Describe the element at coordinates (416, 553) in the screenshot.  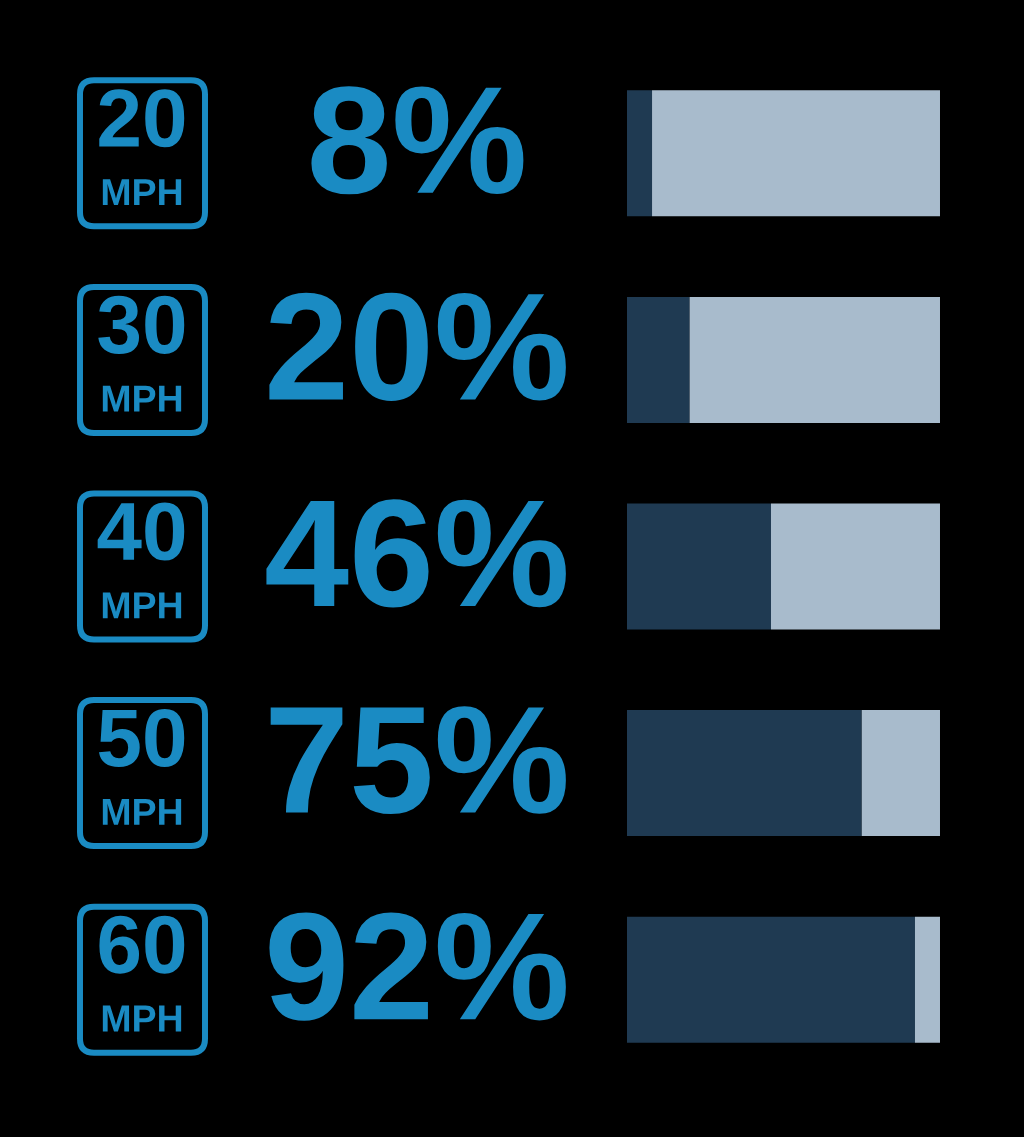
I see `data-label: 46%` at that location.